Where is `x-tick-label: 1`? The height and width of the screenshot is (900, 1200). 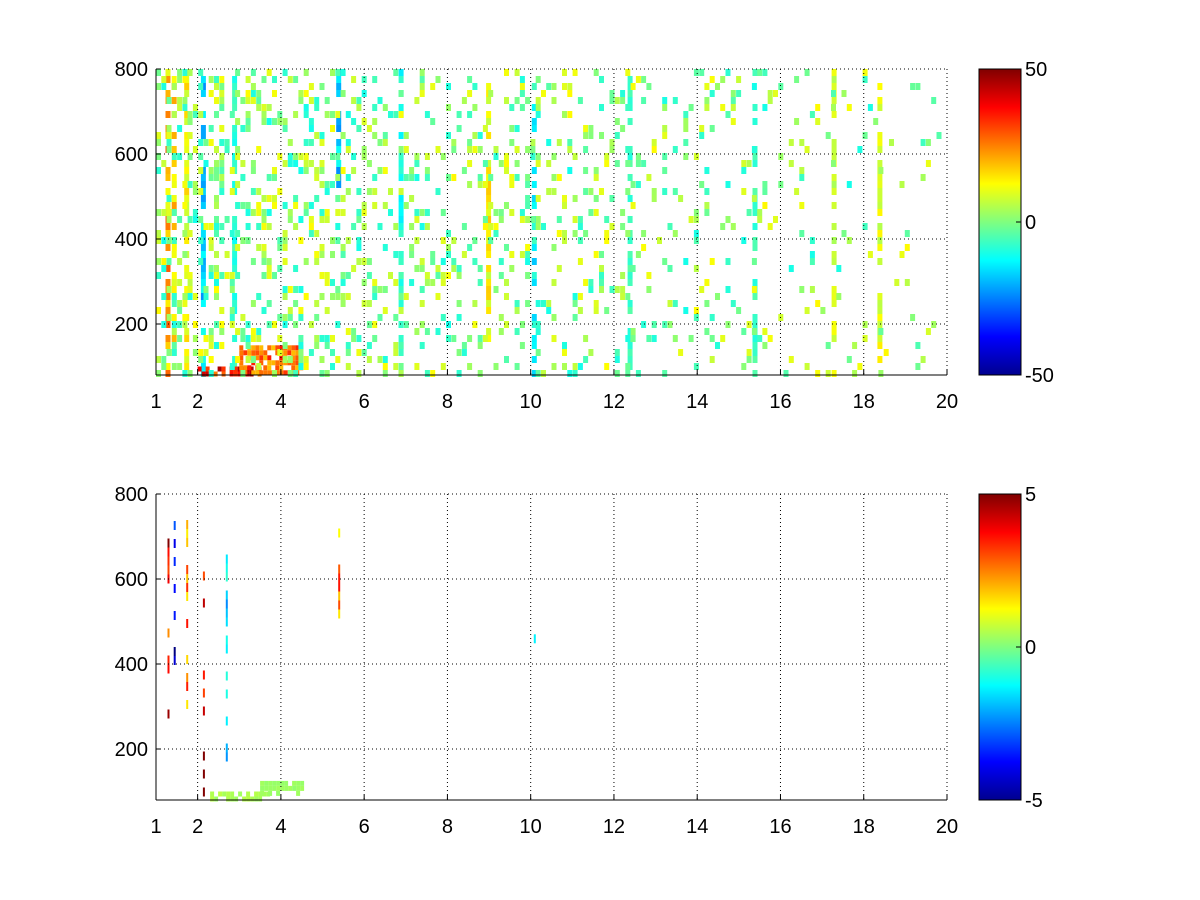
x-tick-label: 1 is located at coordinates (155, 402).